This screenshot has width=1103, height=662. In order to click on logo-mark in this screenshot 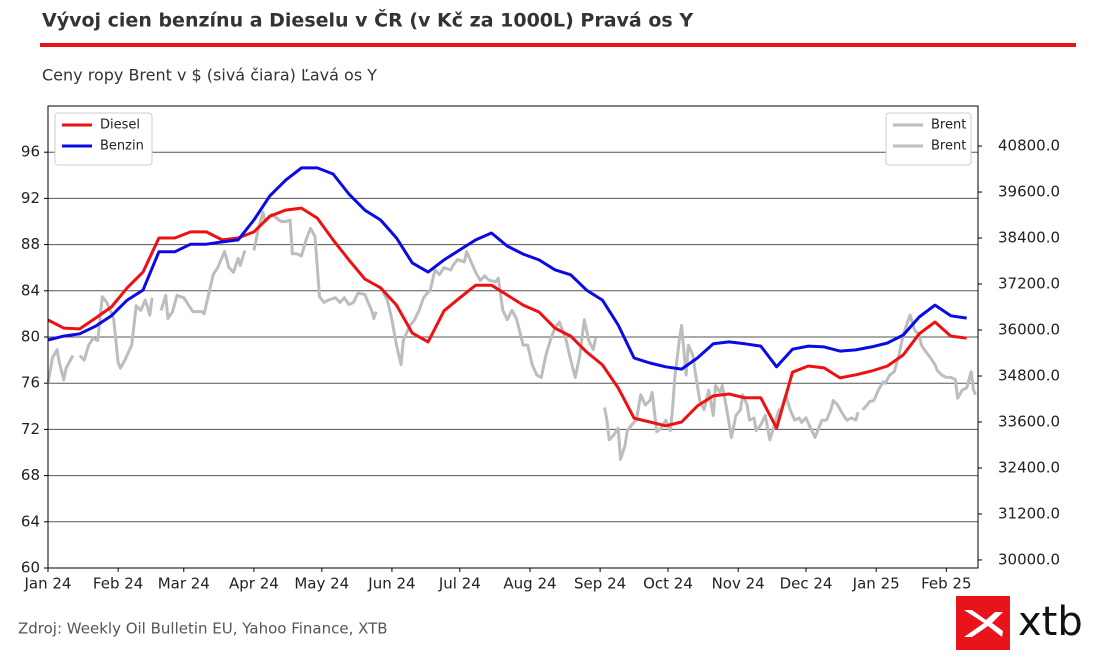, I will do `click(983, 623)`.